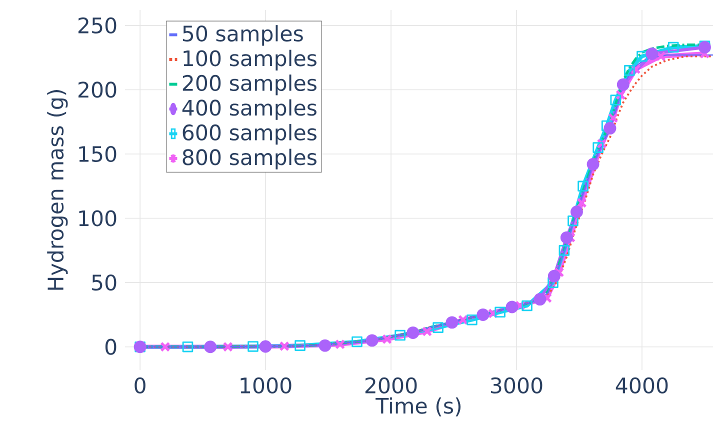  Describe the element at coordinates (250, 60) in the screenshot. I see `legend-label: 100 samples` at that location.